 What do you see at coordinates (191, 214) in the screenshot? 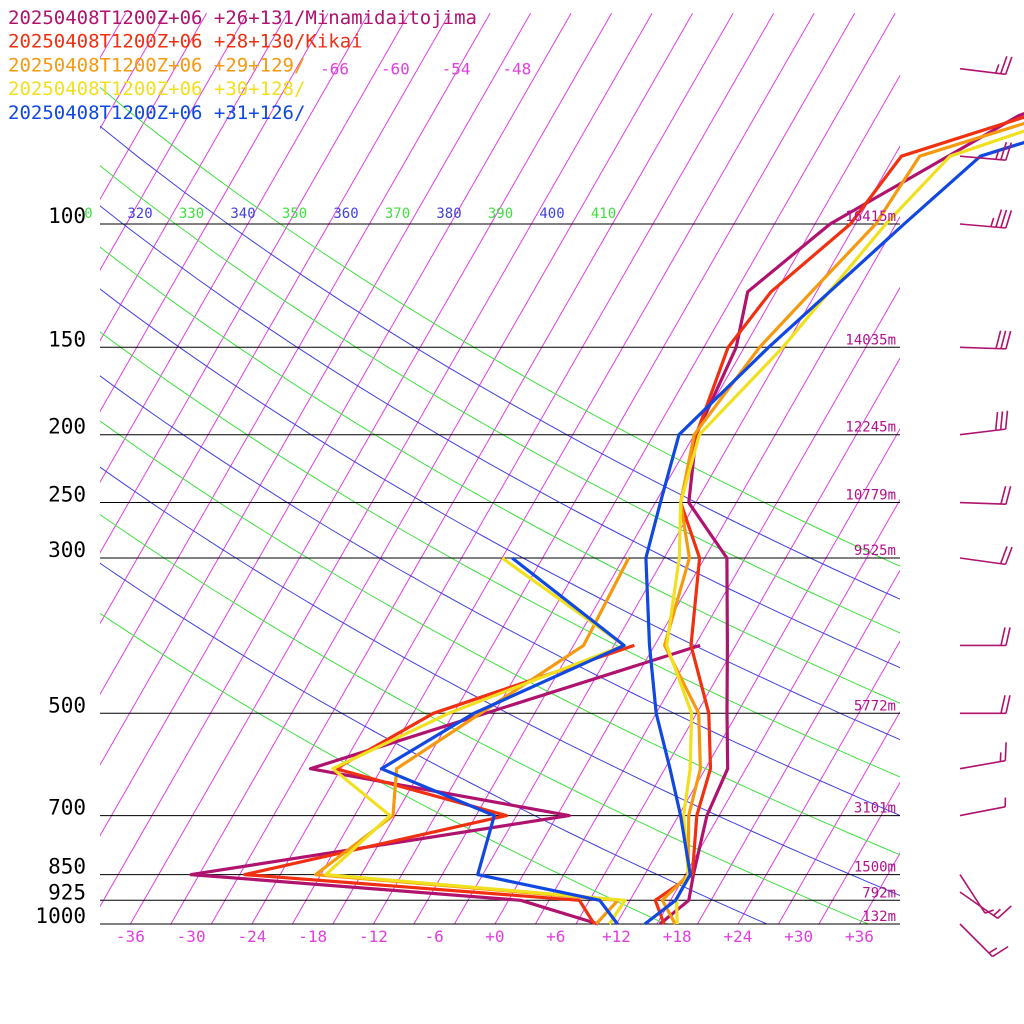
I see `theta-label: 330` at bounding box center [191, 214].